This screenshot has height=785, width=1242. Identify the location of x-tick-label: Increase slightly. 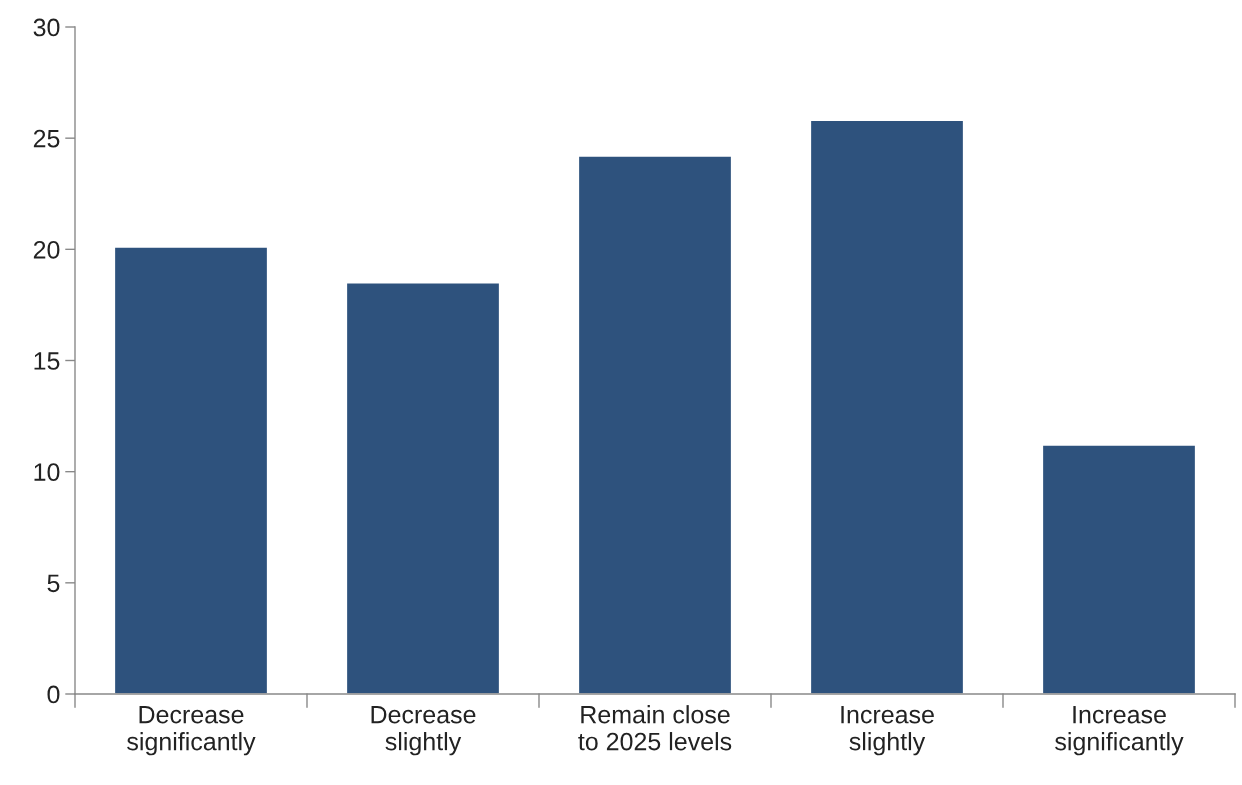
(887, 731).